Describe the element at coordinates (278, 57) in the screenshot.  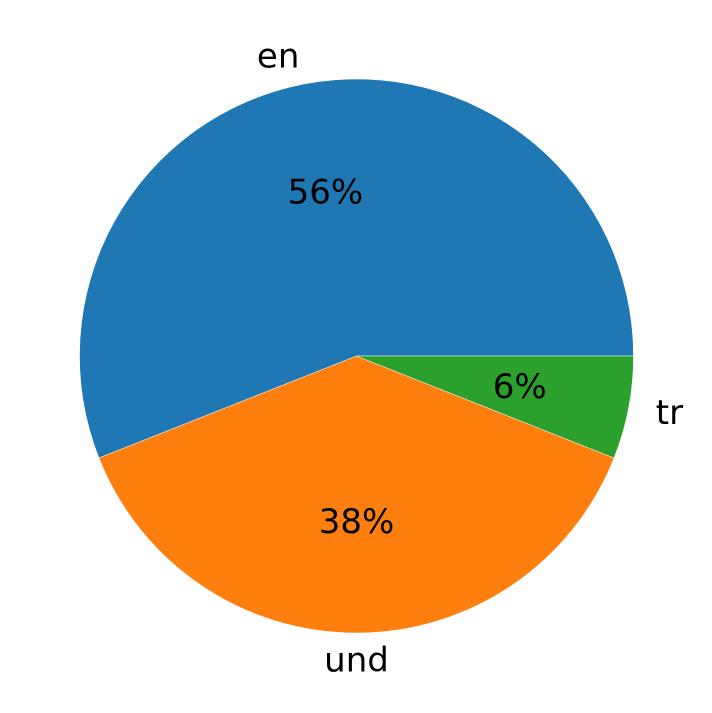
I see `slice-label-en: en` at that location.